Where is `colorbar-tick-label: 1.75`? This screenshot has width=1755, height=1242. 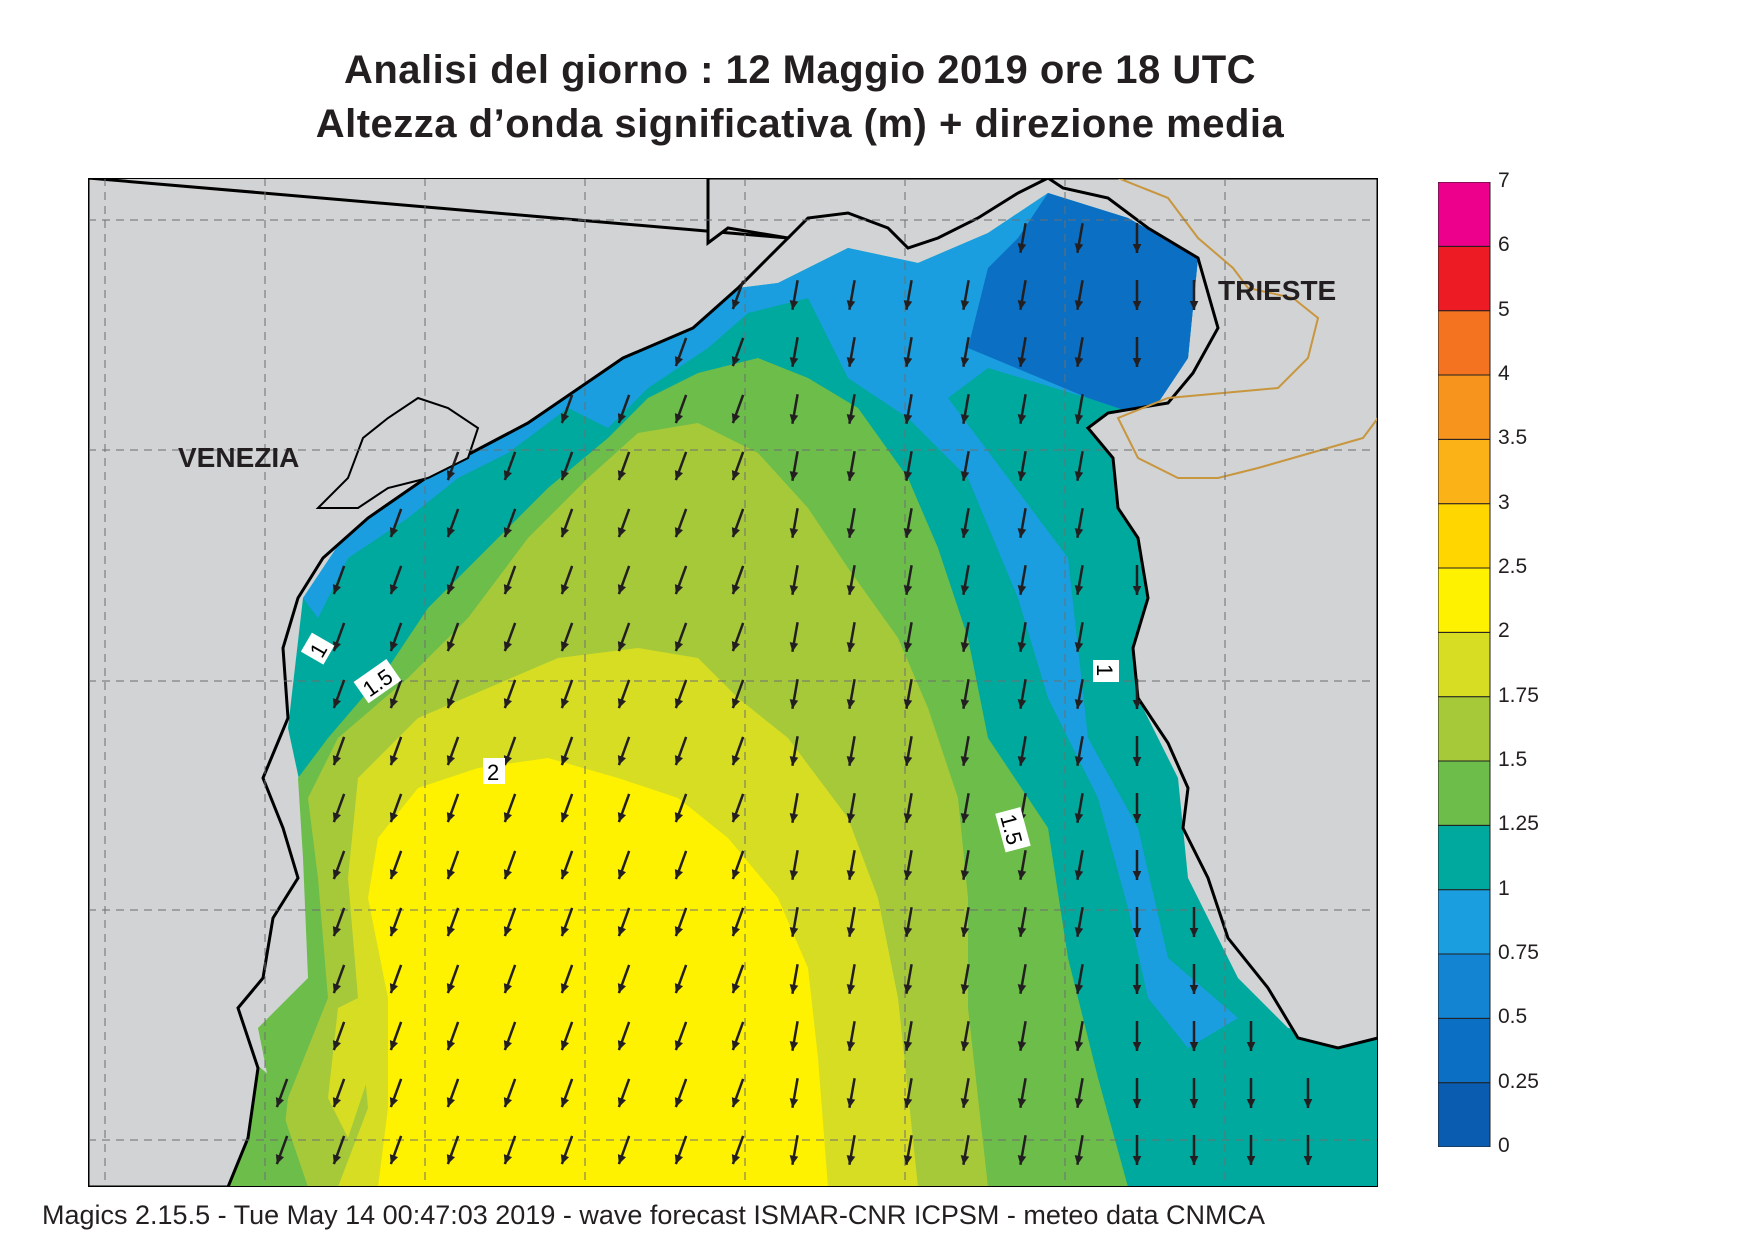
colorbar-tick-label: 1.75 is located at coordinates (1518, 695).